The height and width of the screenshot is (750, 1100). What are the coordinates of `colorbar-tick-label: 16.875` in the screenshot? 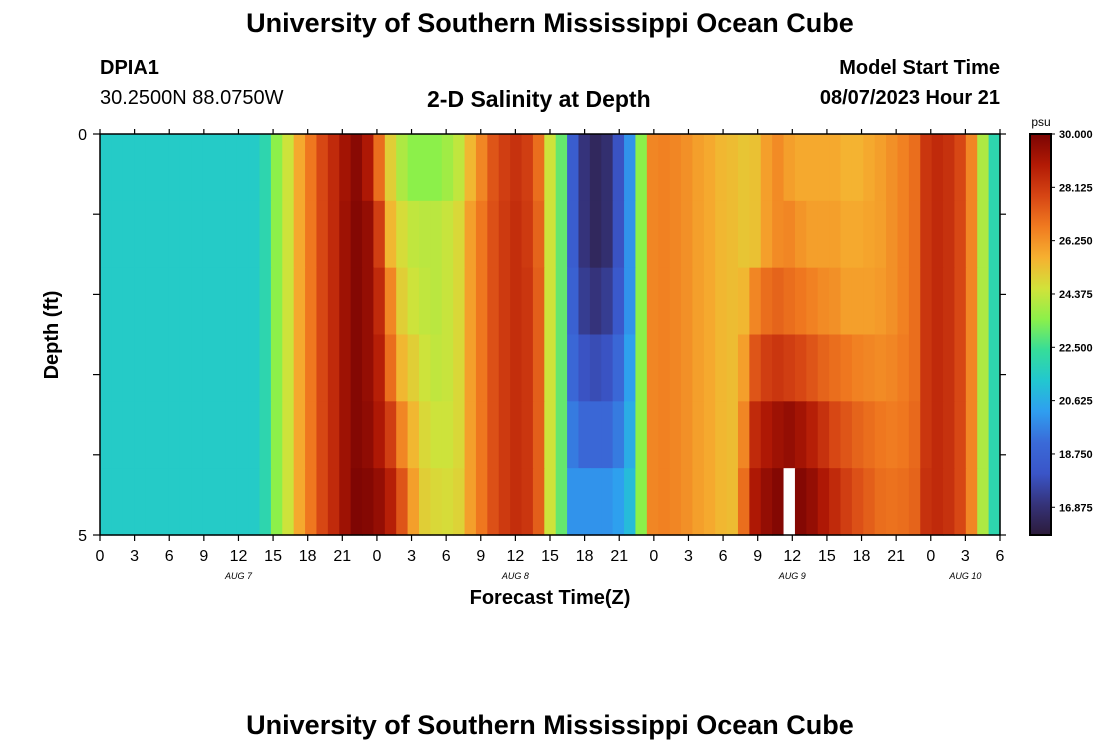 It's located at (1076, 508).